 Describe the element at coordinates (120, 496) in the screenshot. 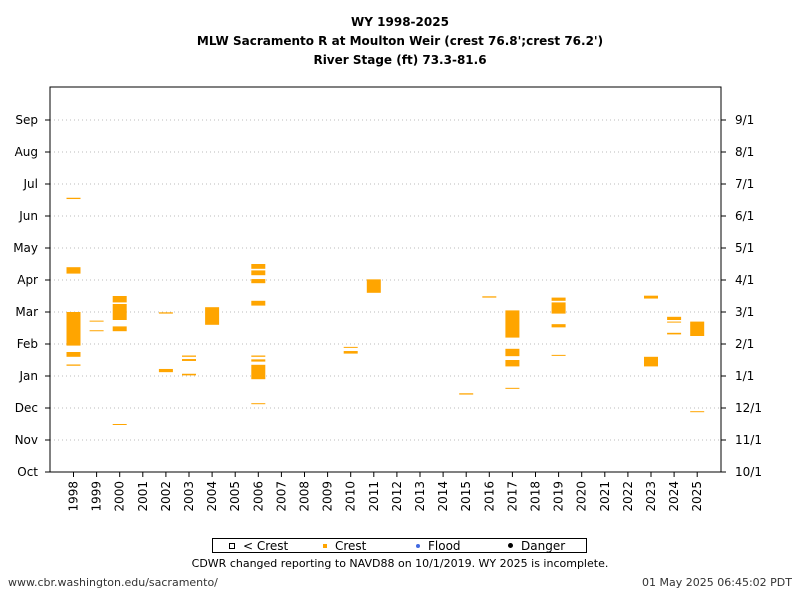

I see `x-tick-label: 2000` at that location.